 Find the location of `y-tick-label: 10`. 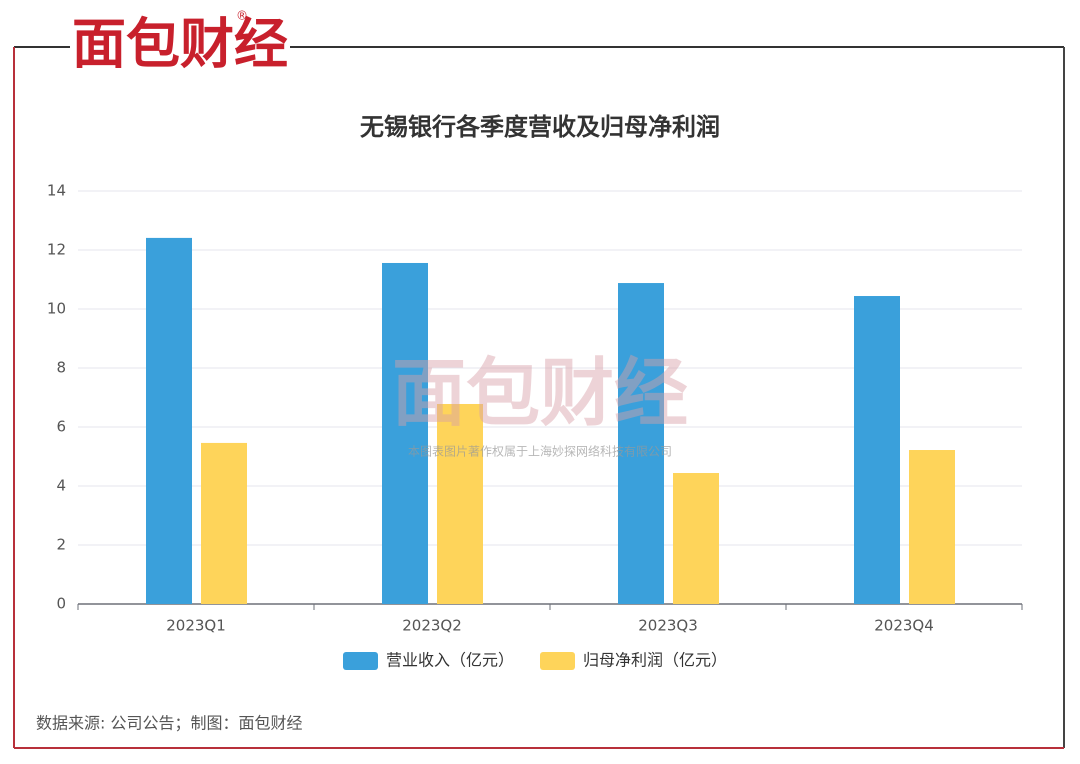

y-tick-label: 10 is located at coordinates (56, 309).